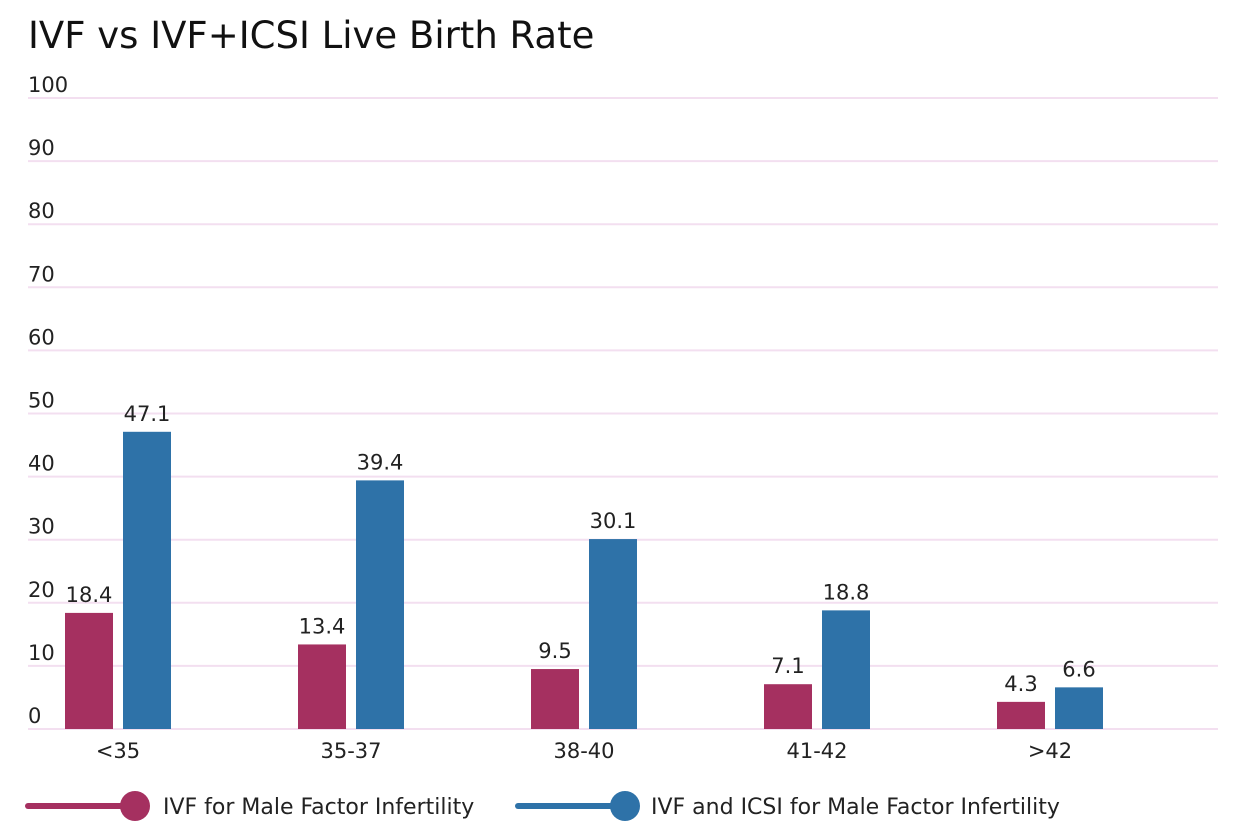 The height and width of the screenshot is (839, 1251). Describe the element at coordinates (613, 521) in the screenshot. I see `data-label: 30.1` at that location.